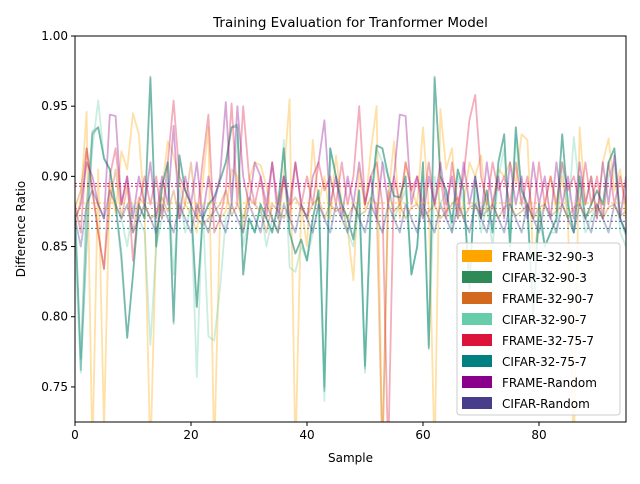 The width and height of the screenshot is (640, 484). I want to click on x-tick-label: 80, so click(538, 435).